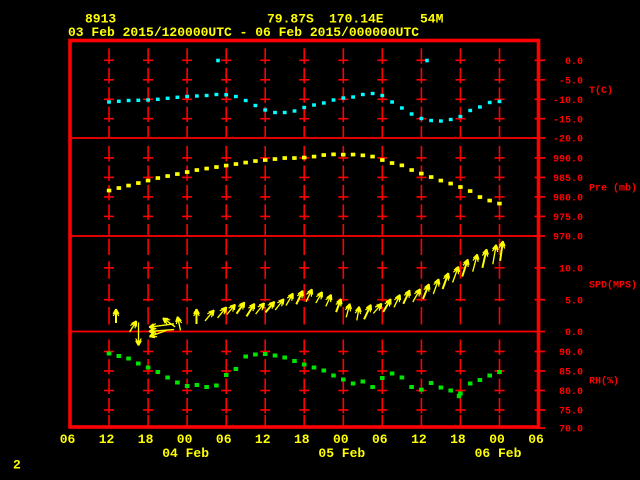  I want to click on svg-text: 975.0, so click(568, 218).